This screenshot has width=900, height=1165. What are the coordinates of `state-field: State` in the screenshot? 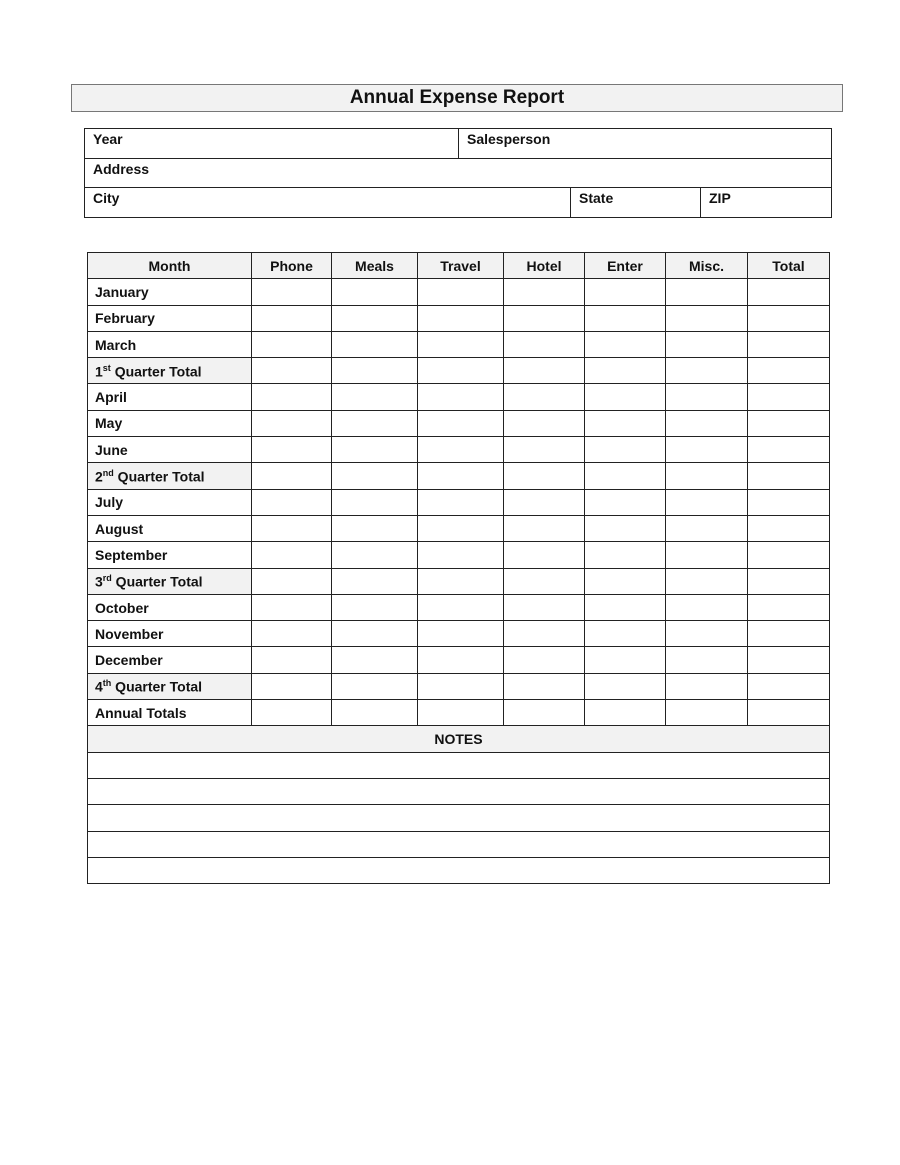 It's located at (636, 202).